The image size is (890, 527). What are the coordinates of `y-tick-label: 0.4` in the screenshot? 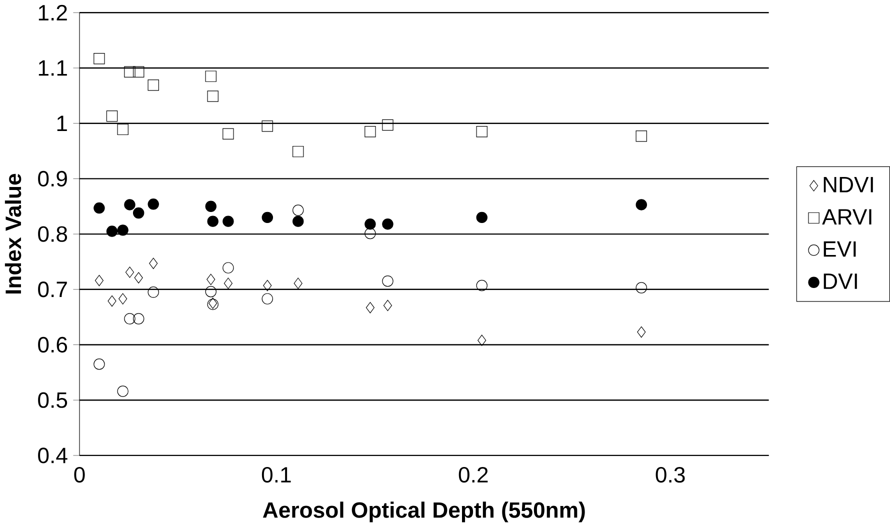 It's located at (53, 456).